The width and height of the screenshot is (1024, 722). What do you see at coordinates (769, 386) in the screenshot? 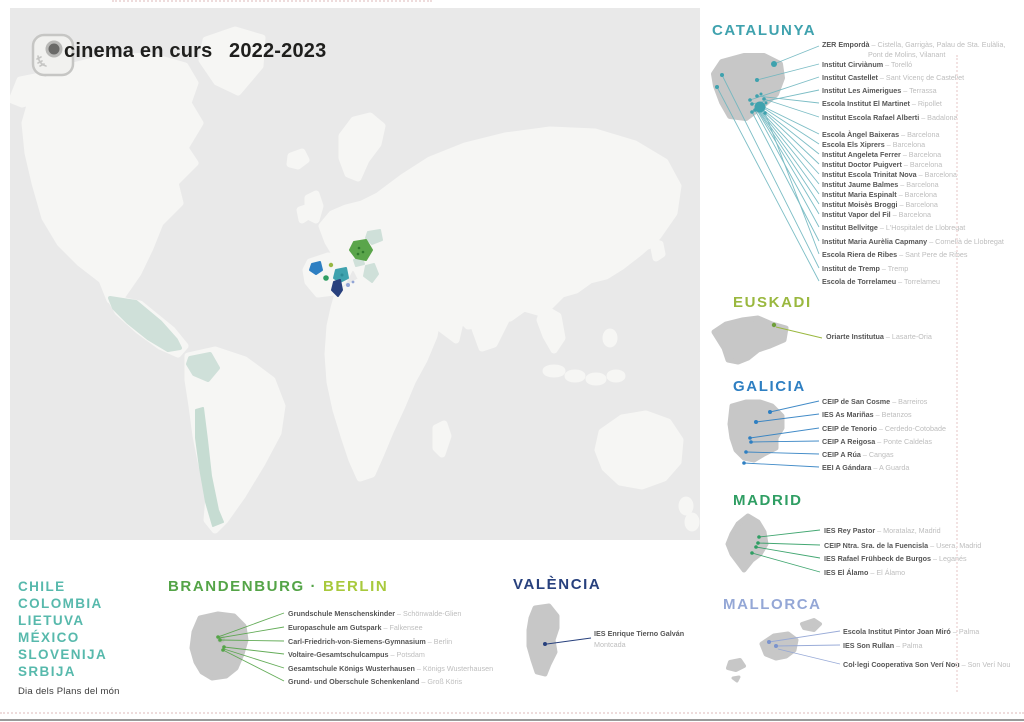
I see `region-label-galicia: GALICIA` at bounding box center [769, 386].